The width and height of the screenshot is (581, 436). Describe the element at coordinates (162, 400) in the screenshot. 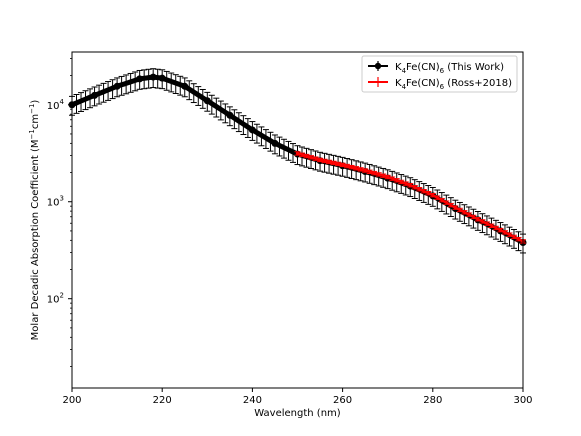

I see `x-tick-label: 220` at that location.